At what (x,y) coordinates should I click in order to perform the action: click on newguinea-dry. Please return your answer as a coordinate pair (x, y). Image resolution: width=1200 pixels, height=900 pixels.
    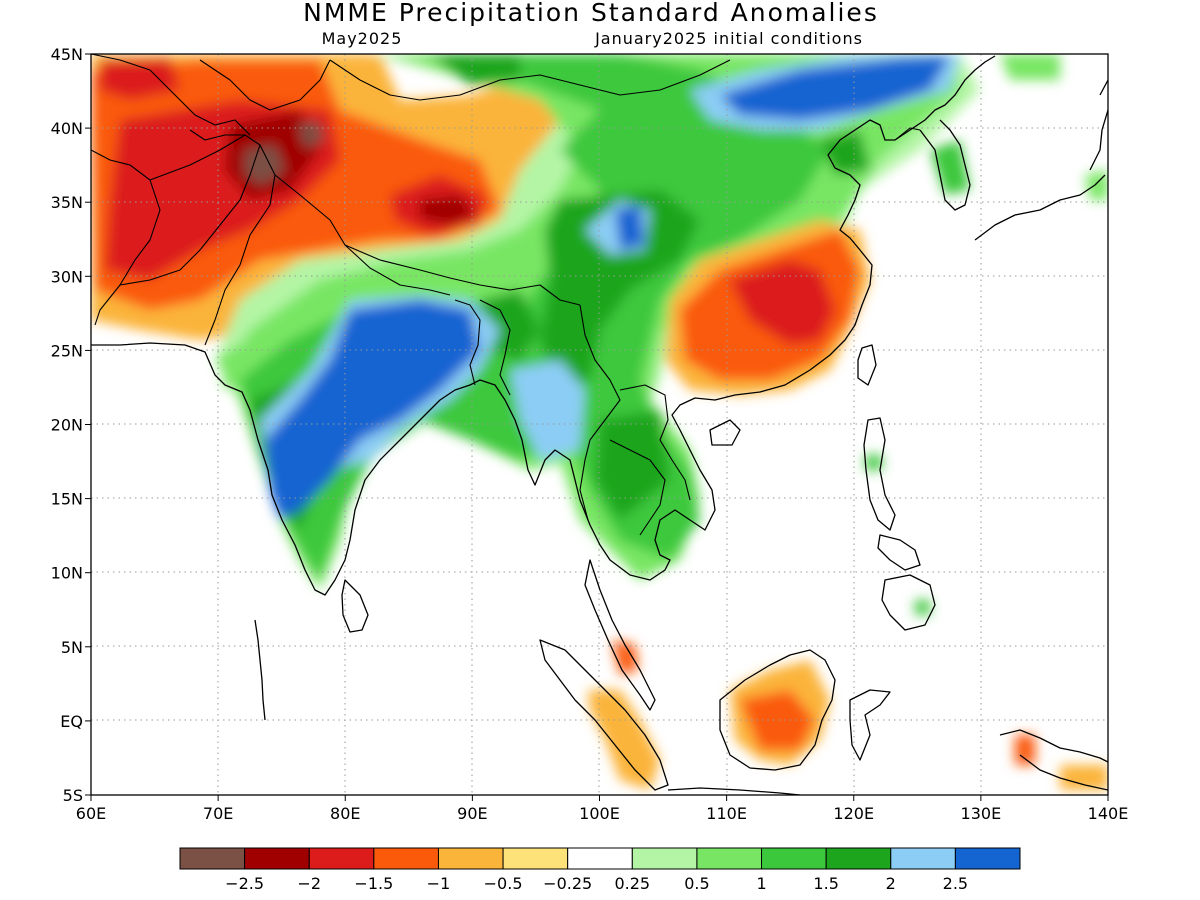
    Looking at the image, I should click on (1025, 750).